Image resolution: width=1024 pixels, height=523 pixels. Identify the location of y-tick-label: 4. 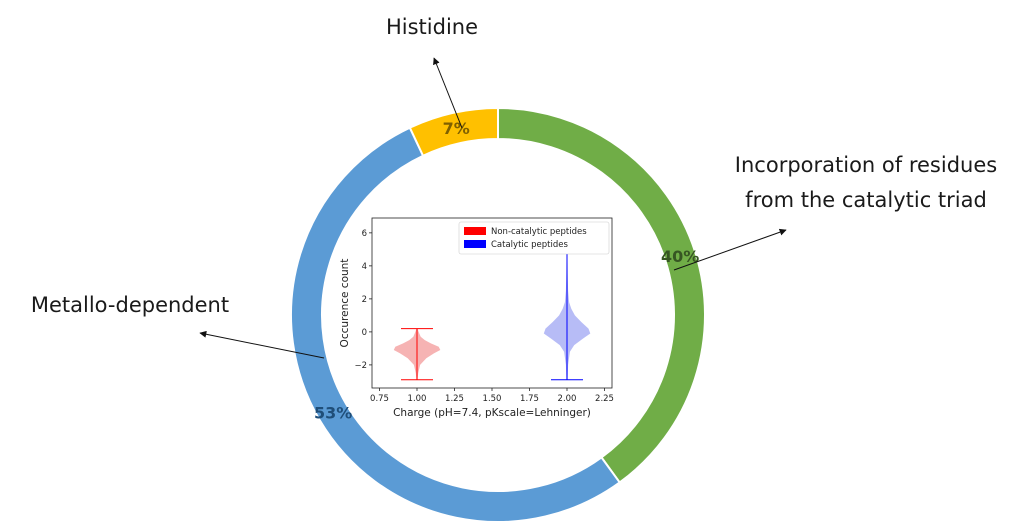
(364, 267).